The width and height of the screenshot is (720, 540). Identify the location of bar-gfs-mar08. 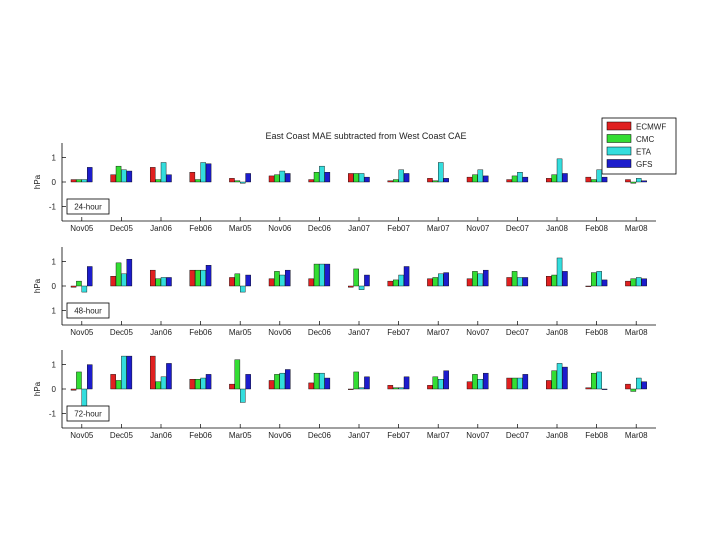
(644, 282).